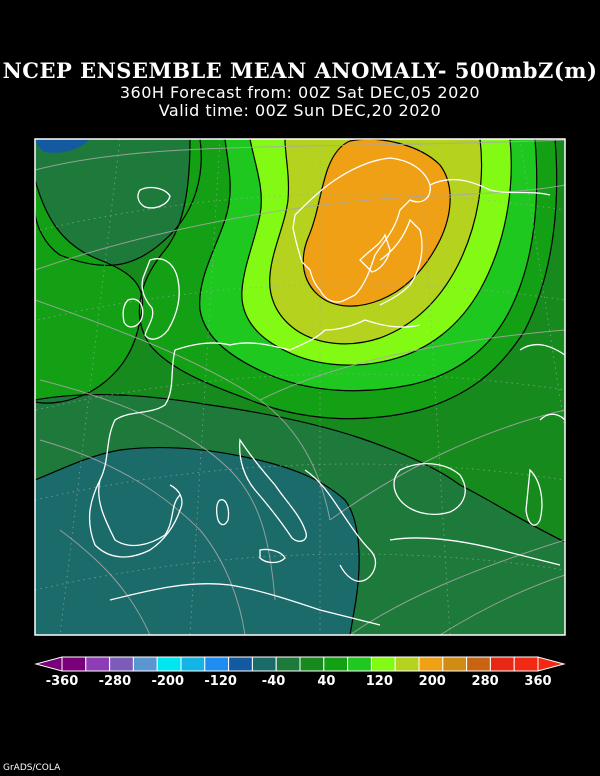 This screenshot has height=776, width=600. I want to click on colorbar-label: 40, so click(326, 681).